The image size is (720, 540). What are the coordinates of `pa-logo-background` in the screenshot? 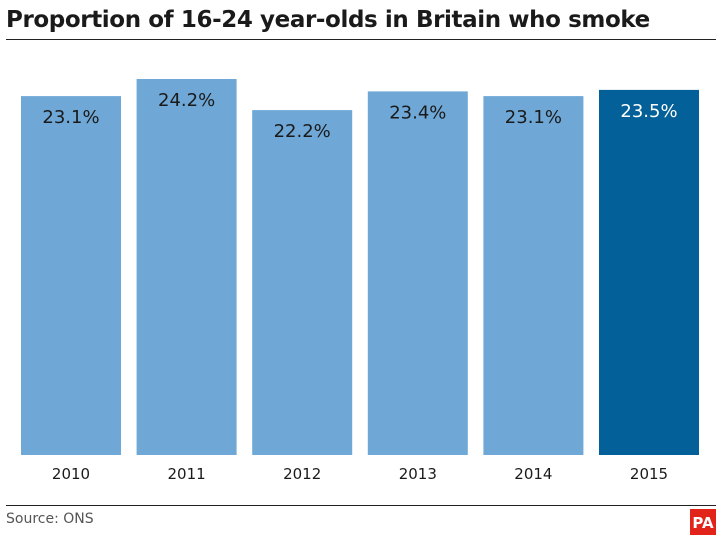 It's located at (703, 522).